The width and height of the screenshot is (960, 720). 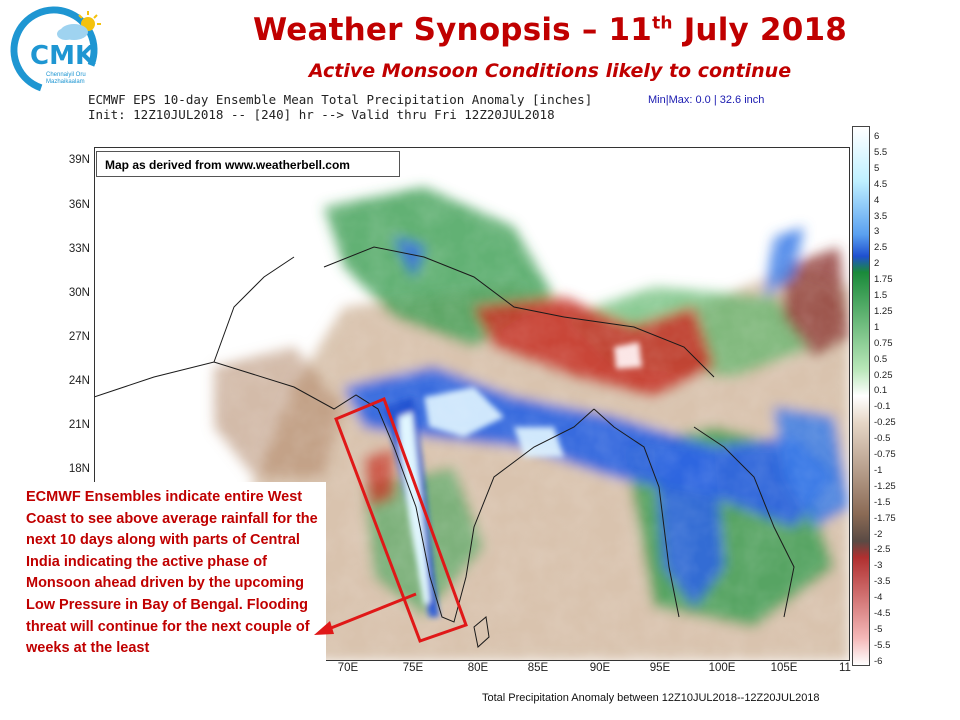 I want to click on lon-label: 85E, so click(x=538, y=668).